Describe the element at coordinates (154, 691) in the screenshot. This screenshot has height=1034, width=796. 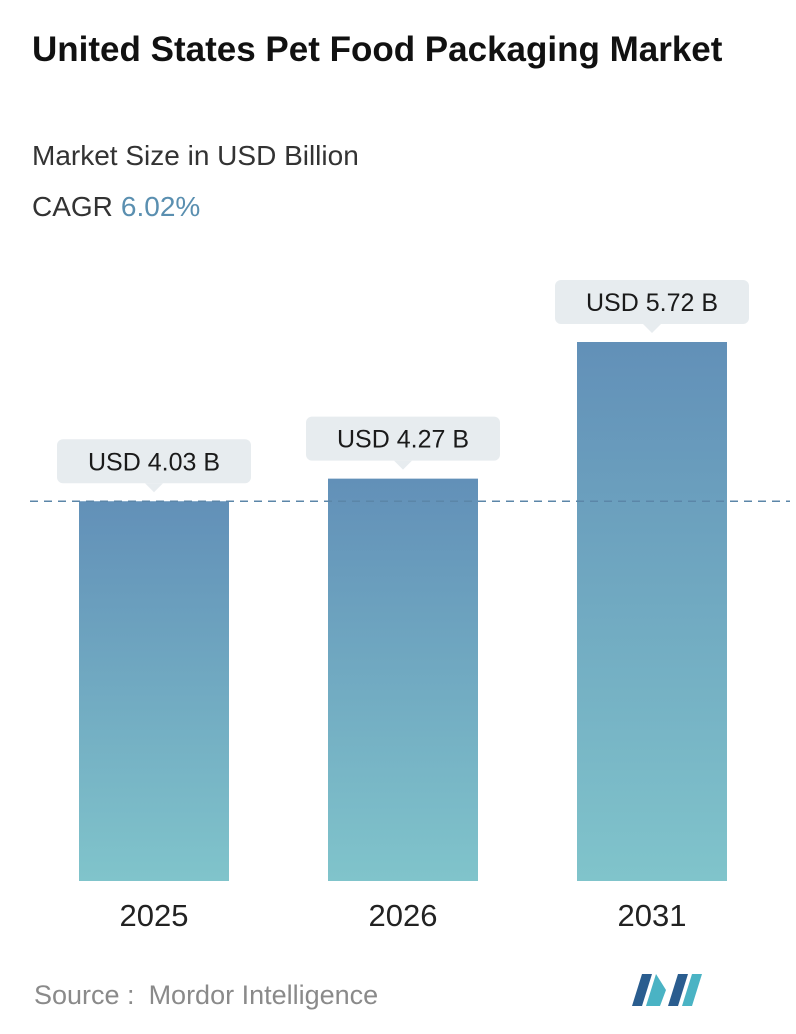
I see `bar-2025` at that location.